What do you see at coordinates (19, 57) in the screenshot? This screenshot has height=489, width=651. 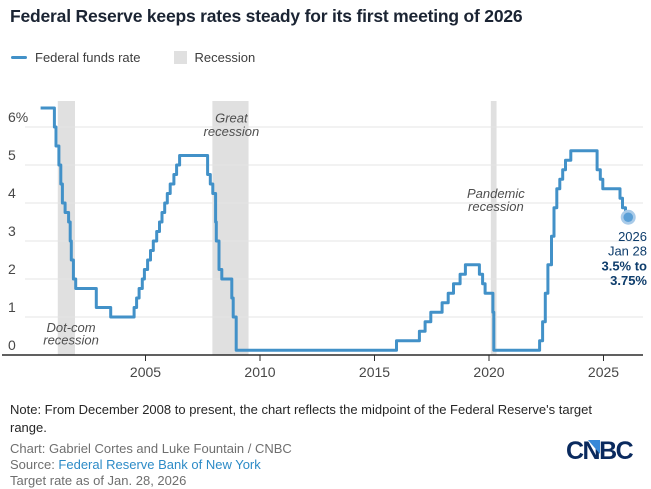 I see `line-swatch-icon` at bounding box center [19, 57].